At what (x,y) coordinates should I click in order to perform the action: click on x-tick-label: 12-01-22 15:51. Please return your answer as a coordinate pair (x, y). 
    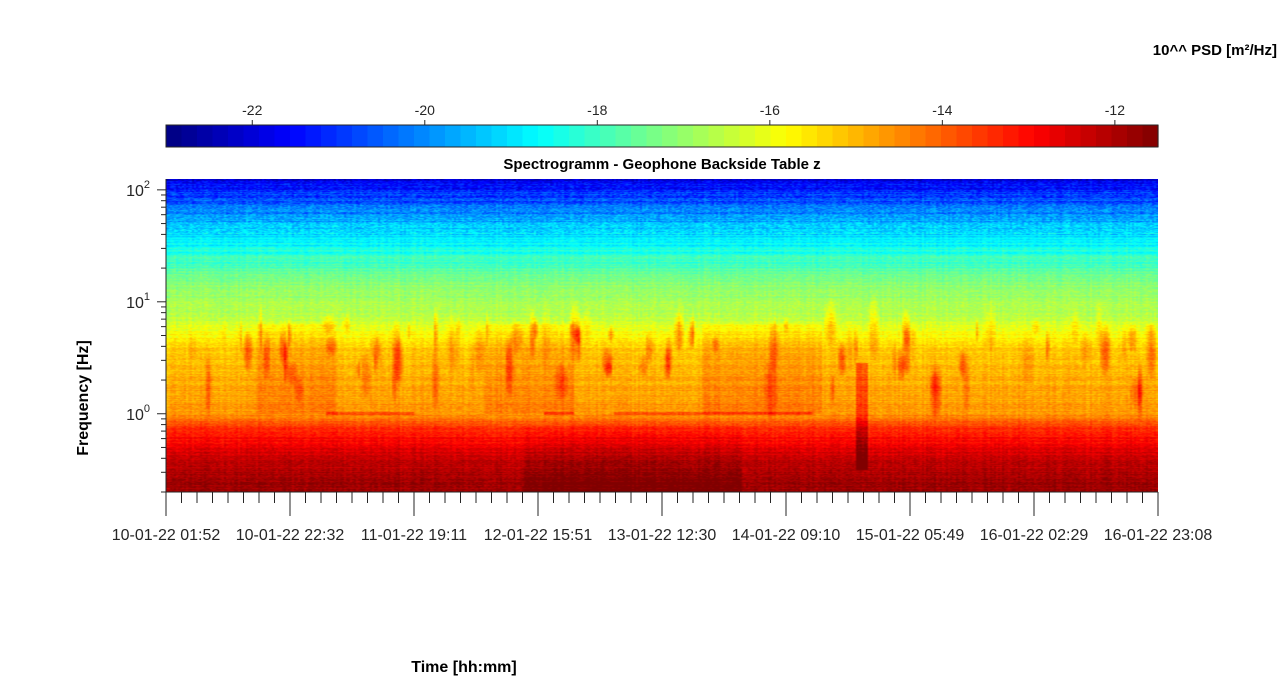
    Looking at the image, I should click on (538, 535).